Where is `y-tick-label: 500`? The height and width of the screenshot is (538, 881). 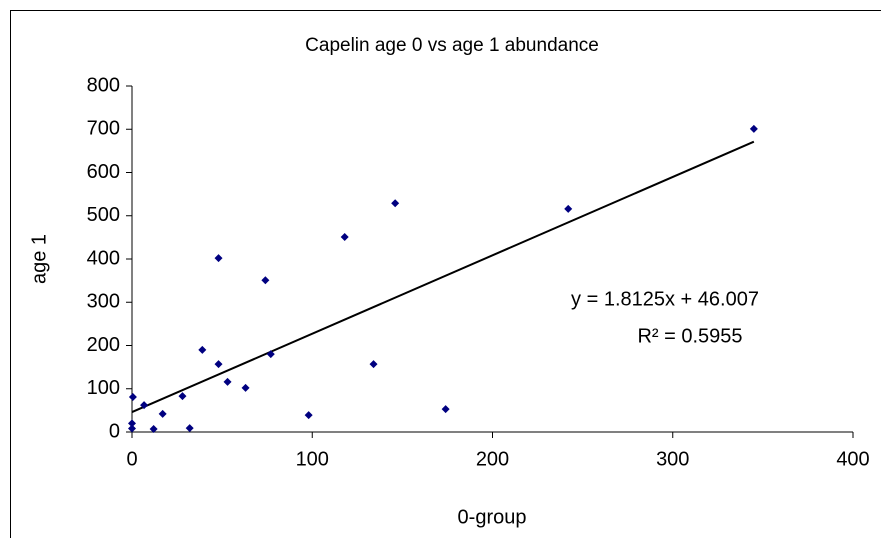
y-tick-label: 500 is located at coordinates (103, 215).